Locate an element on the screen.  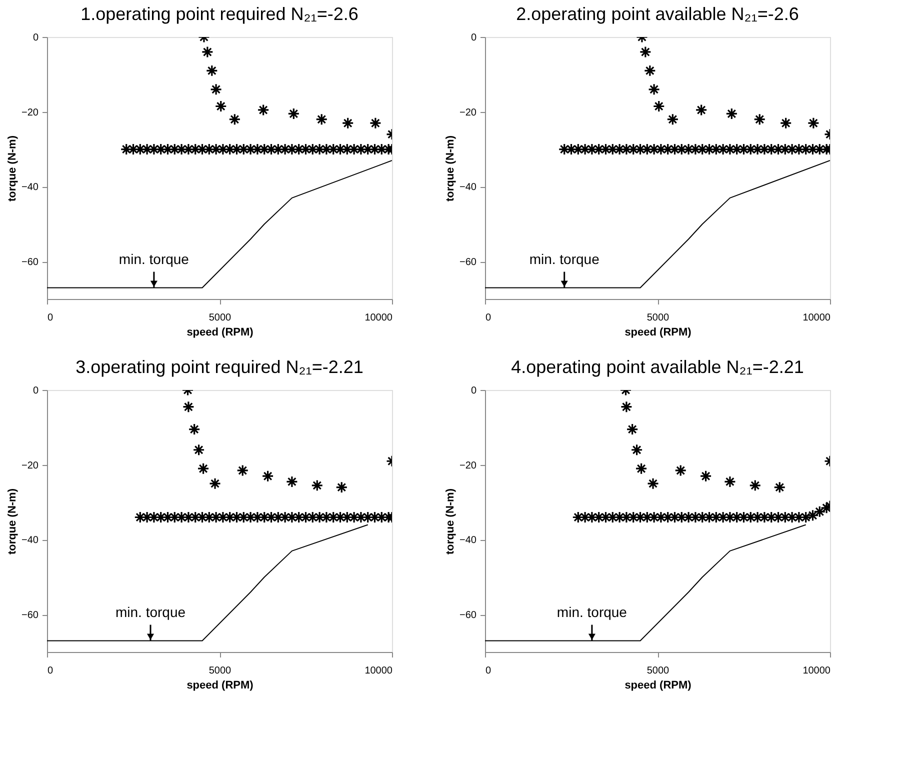
chart-title: 3.operating point required N₂₁=-2.21 is located at coordinates (220, 367).